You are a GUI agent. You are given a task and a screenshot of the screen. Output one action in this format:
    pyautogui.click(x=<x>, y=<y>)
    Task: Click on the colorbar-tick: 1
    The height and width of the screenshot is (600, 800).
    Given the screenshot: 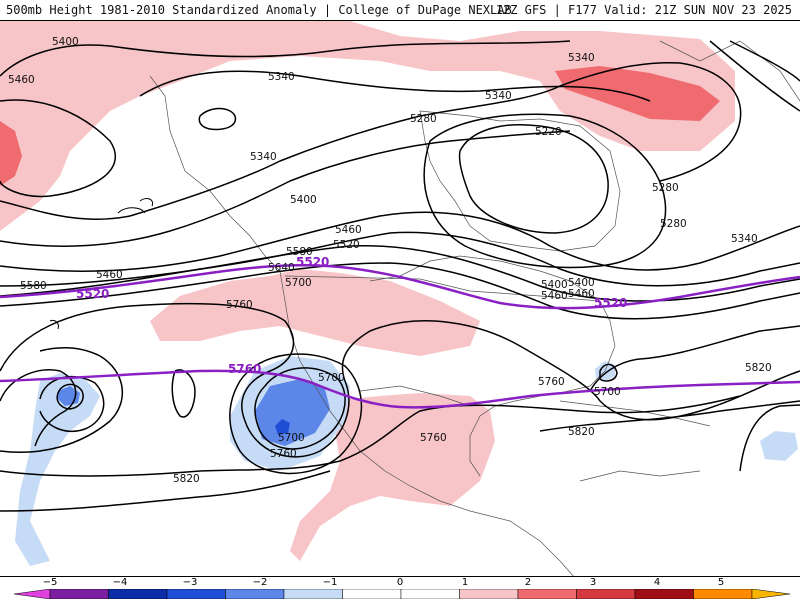 What is the action you would take?
    pyautogui.click(x=465, y=582)
    